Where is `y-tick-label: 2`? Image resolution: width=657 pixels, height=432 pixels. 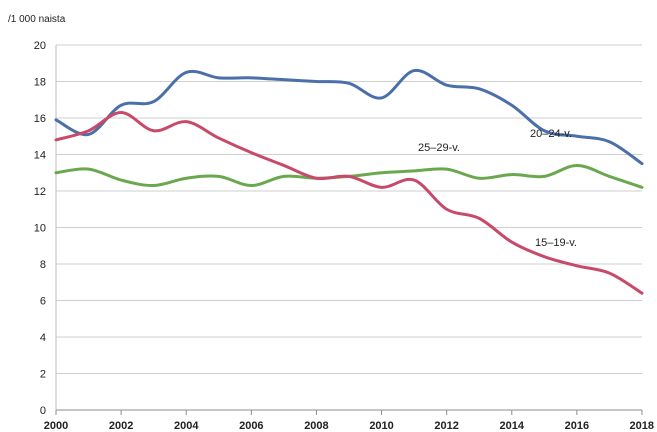 y-tick-label: 2 is located at coordinates (43, 375).